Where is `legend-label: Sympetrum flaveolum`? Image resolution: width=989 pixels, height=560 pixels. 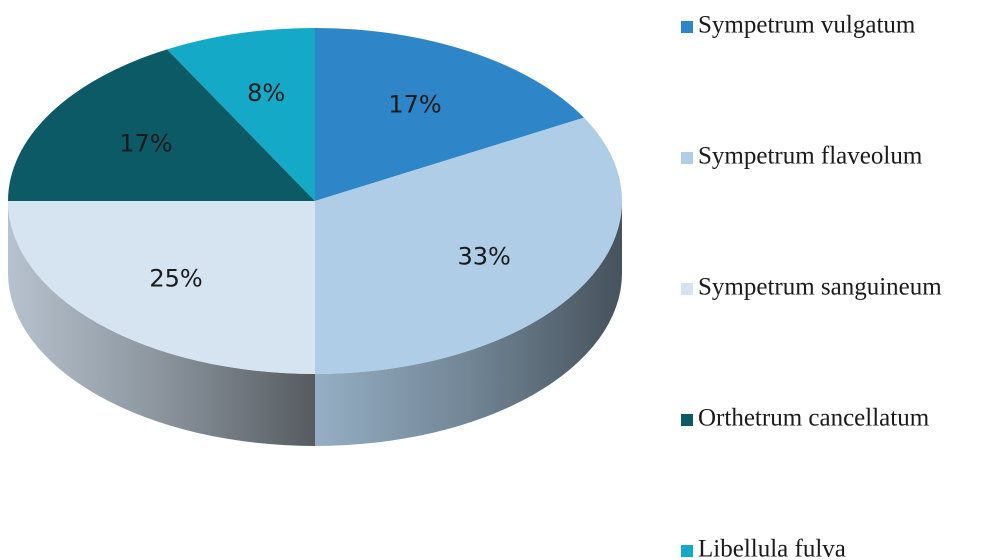 legend-label: Sympetrum flaveolum is located at coordinates (810, 156).